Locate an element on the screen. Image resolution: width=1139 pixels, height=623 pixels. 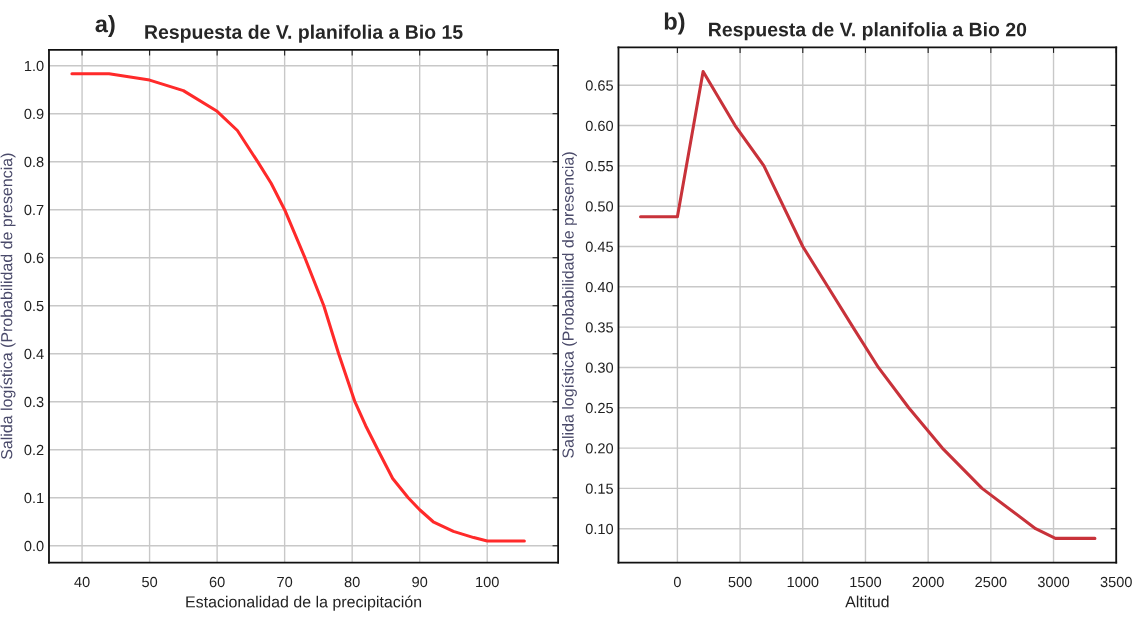
x-tick-label: 500 is located at coordinates (740, 582).